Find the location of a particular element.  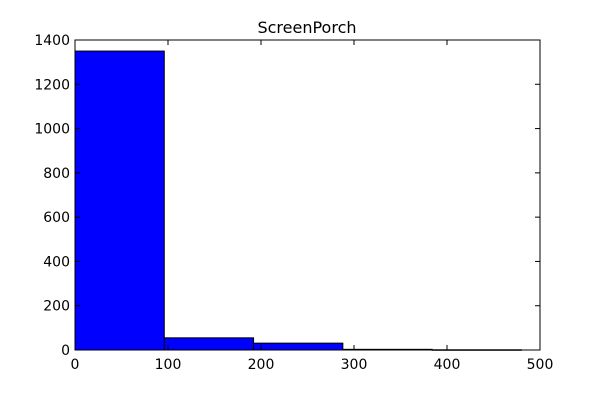

y-tick-label: 600 is located at coordinates (56, 218).